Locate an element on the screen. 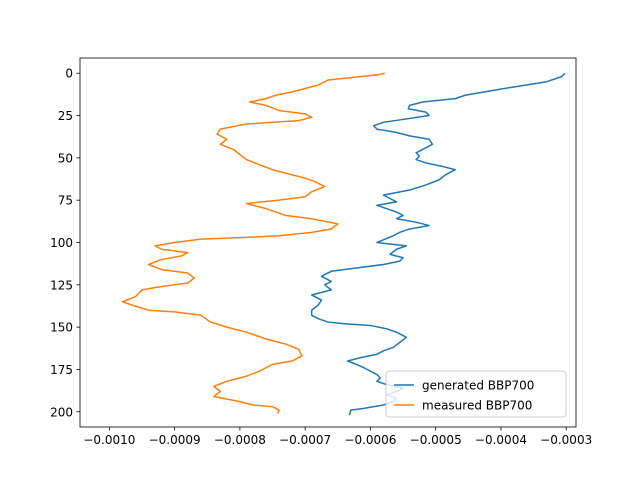 The height and width of the screenshot is (480, 640). y-tick-label: 75 is located at coordinates (65, 201).